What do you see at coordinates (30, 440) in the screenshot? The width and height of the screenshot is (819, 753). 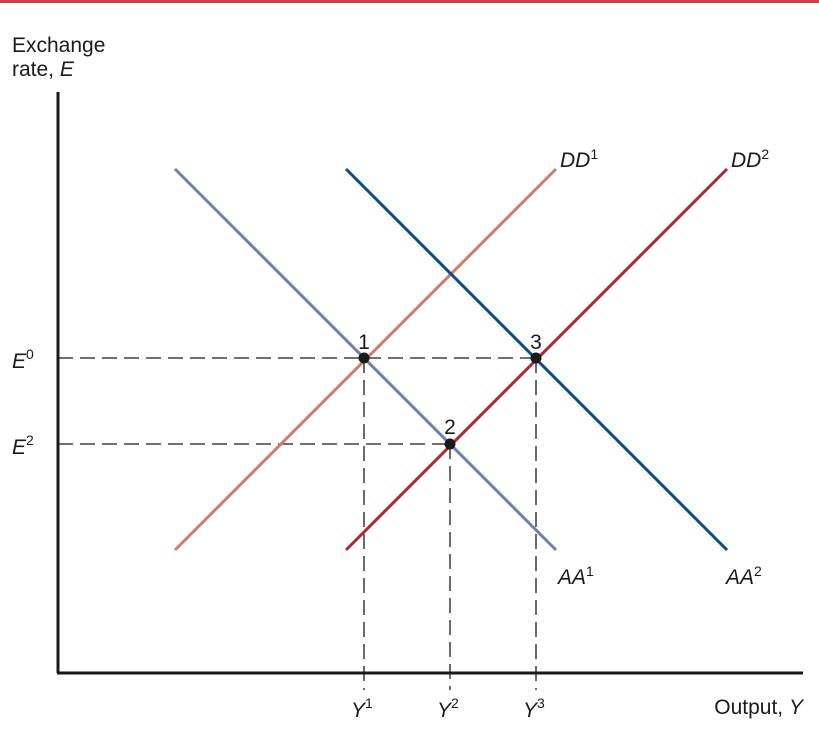 I see `e2-label-sup: 2` at bounding box center [30, 440].